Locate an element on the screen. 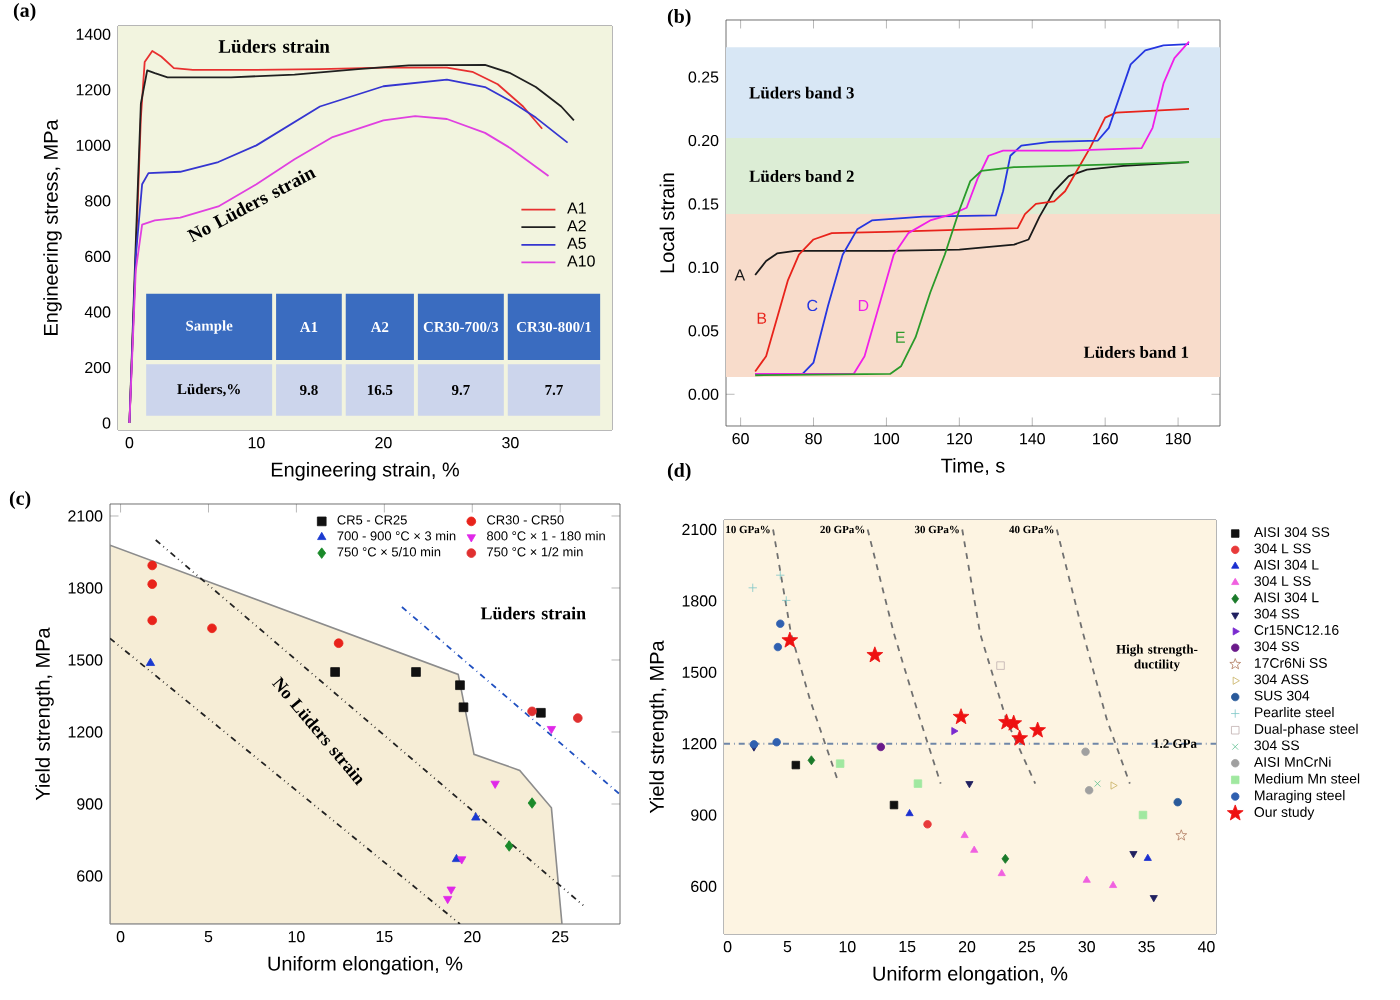 This screenshot has width=1400, height=1000. chart-title: (c) is located at coordinates (20, 500).